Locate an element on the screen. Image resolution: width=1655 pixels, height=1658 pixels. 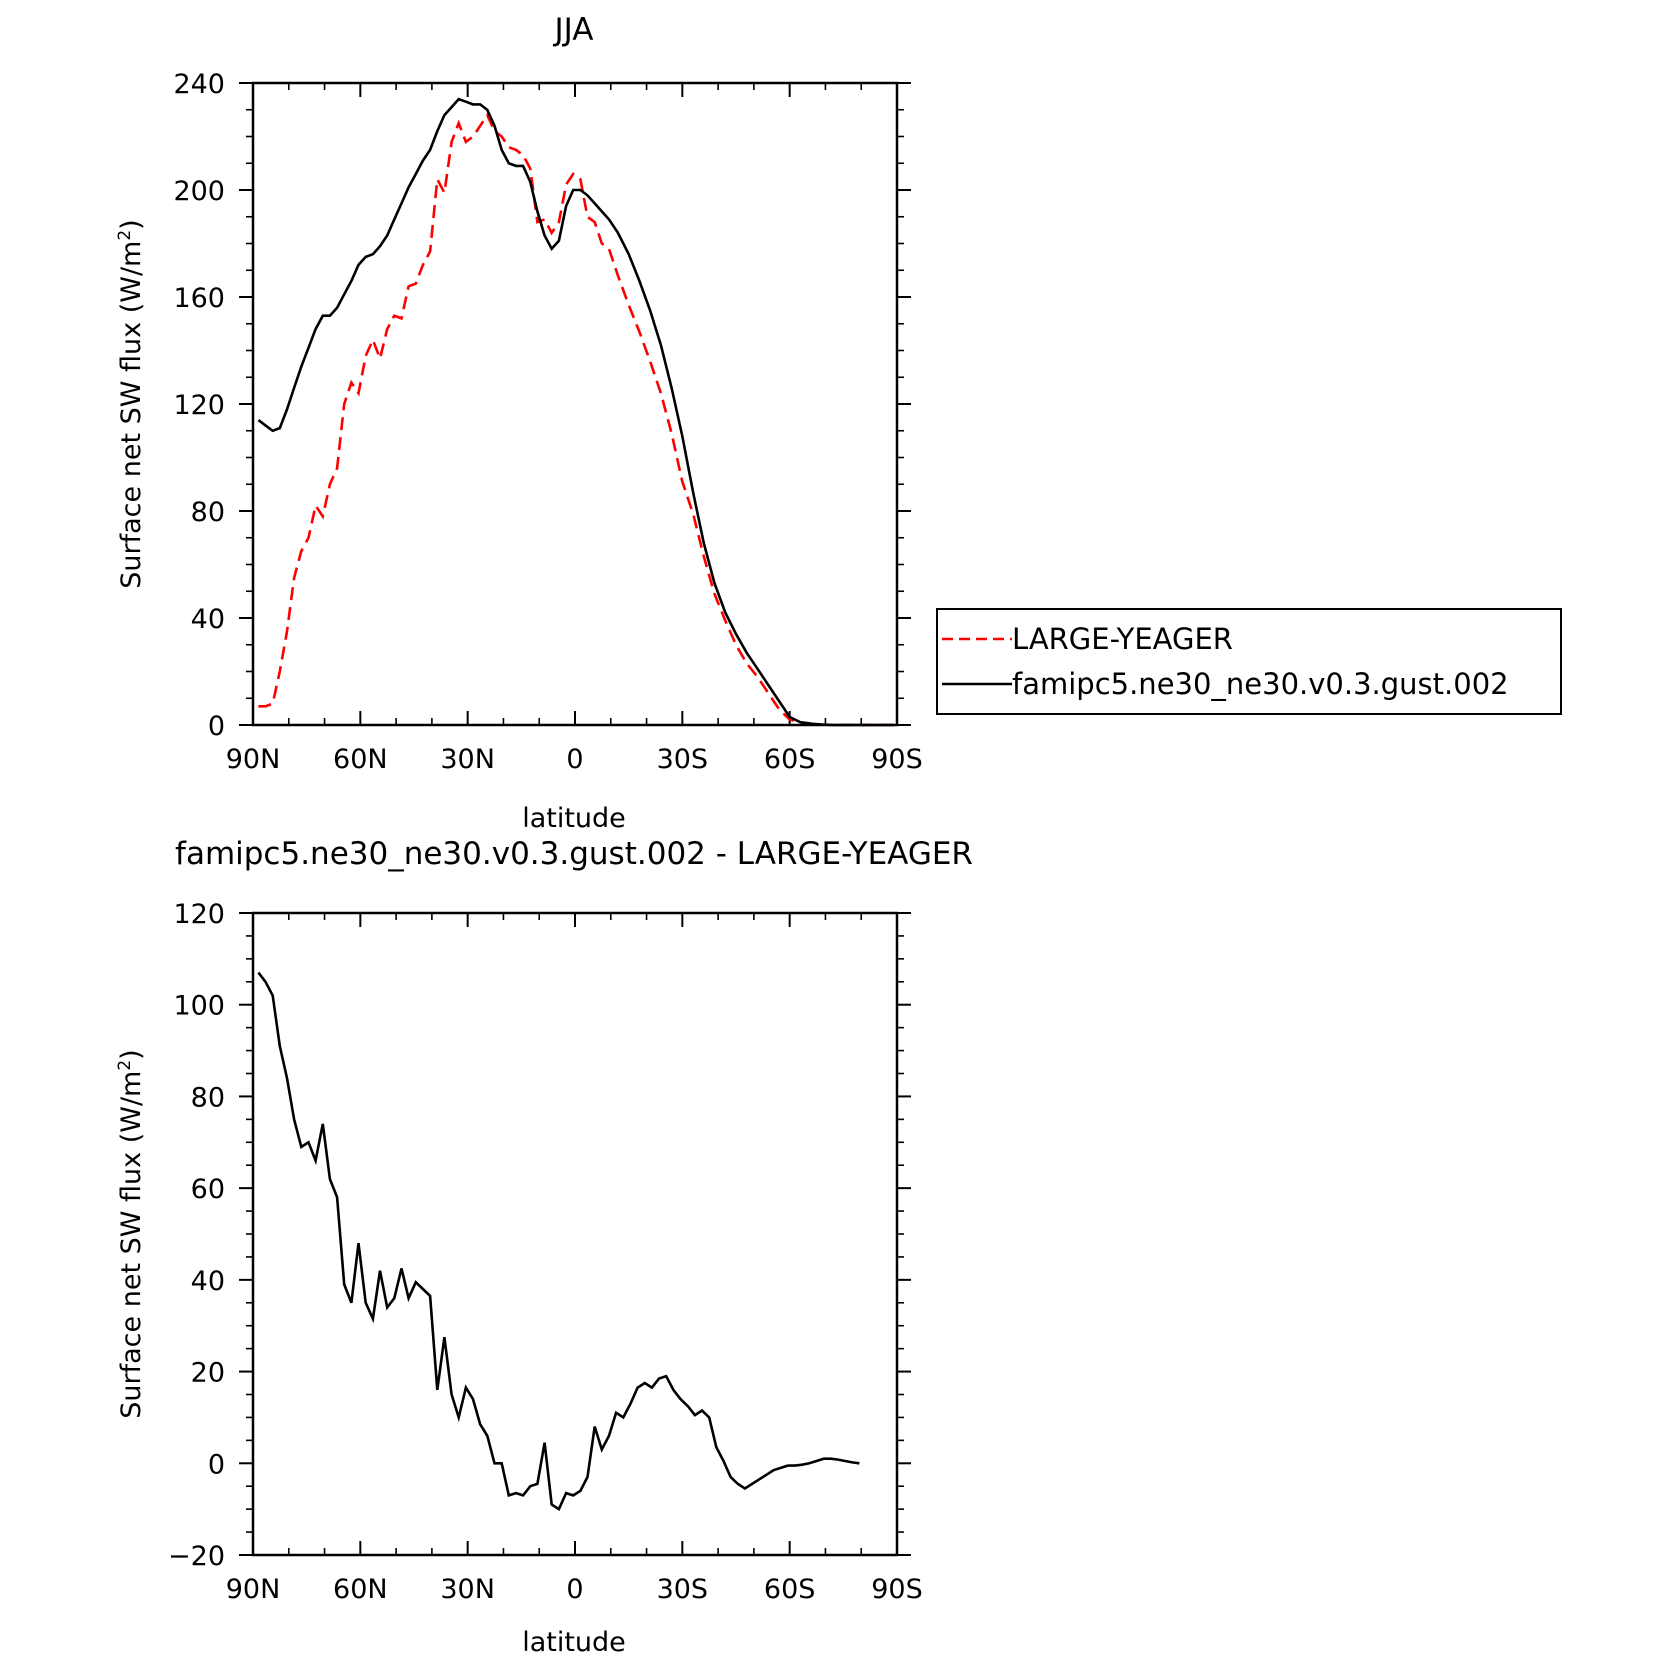
top-y-label-main: Surface net SW flux (W/m is located at coordinates (131, 415).